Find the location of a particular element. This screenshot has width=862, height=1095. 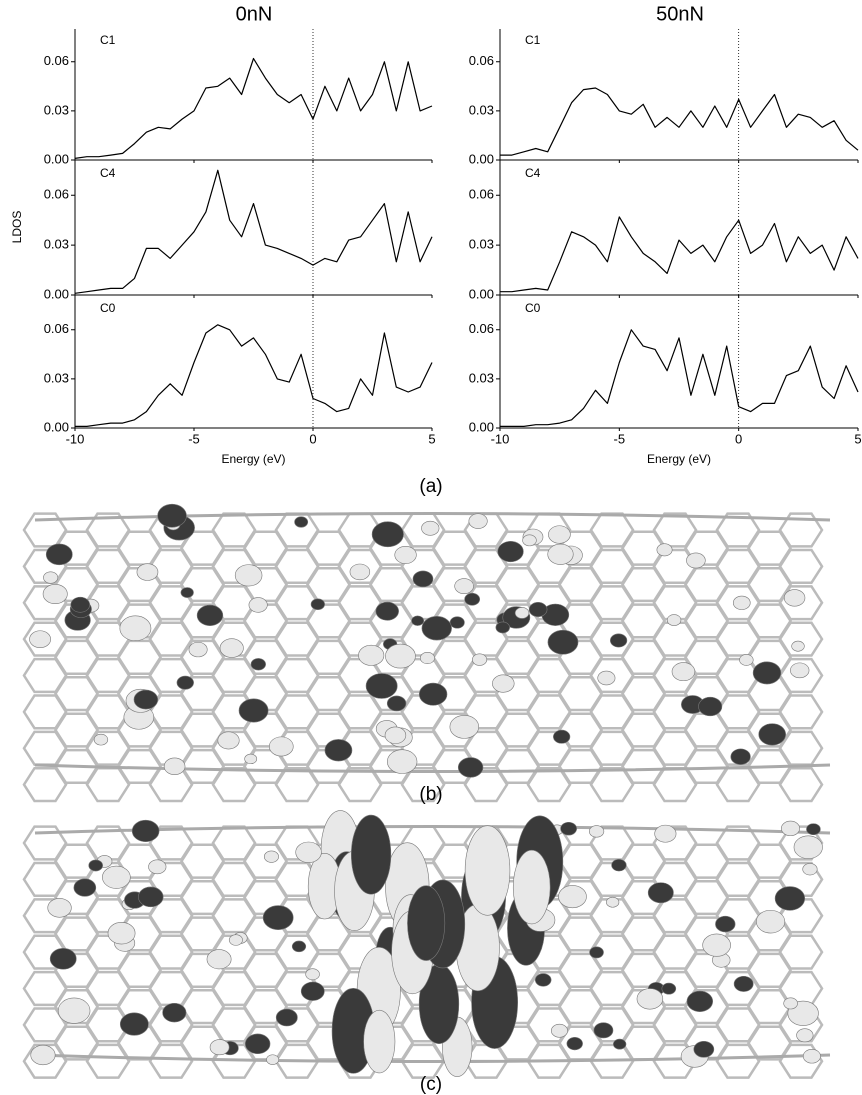

column-title: 0nN is located at coordinates (254, 14).